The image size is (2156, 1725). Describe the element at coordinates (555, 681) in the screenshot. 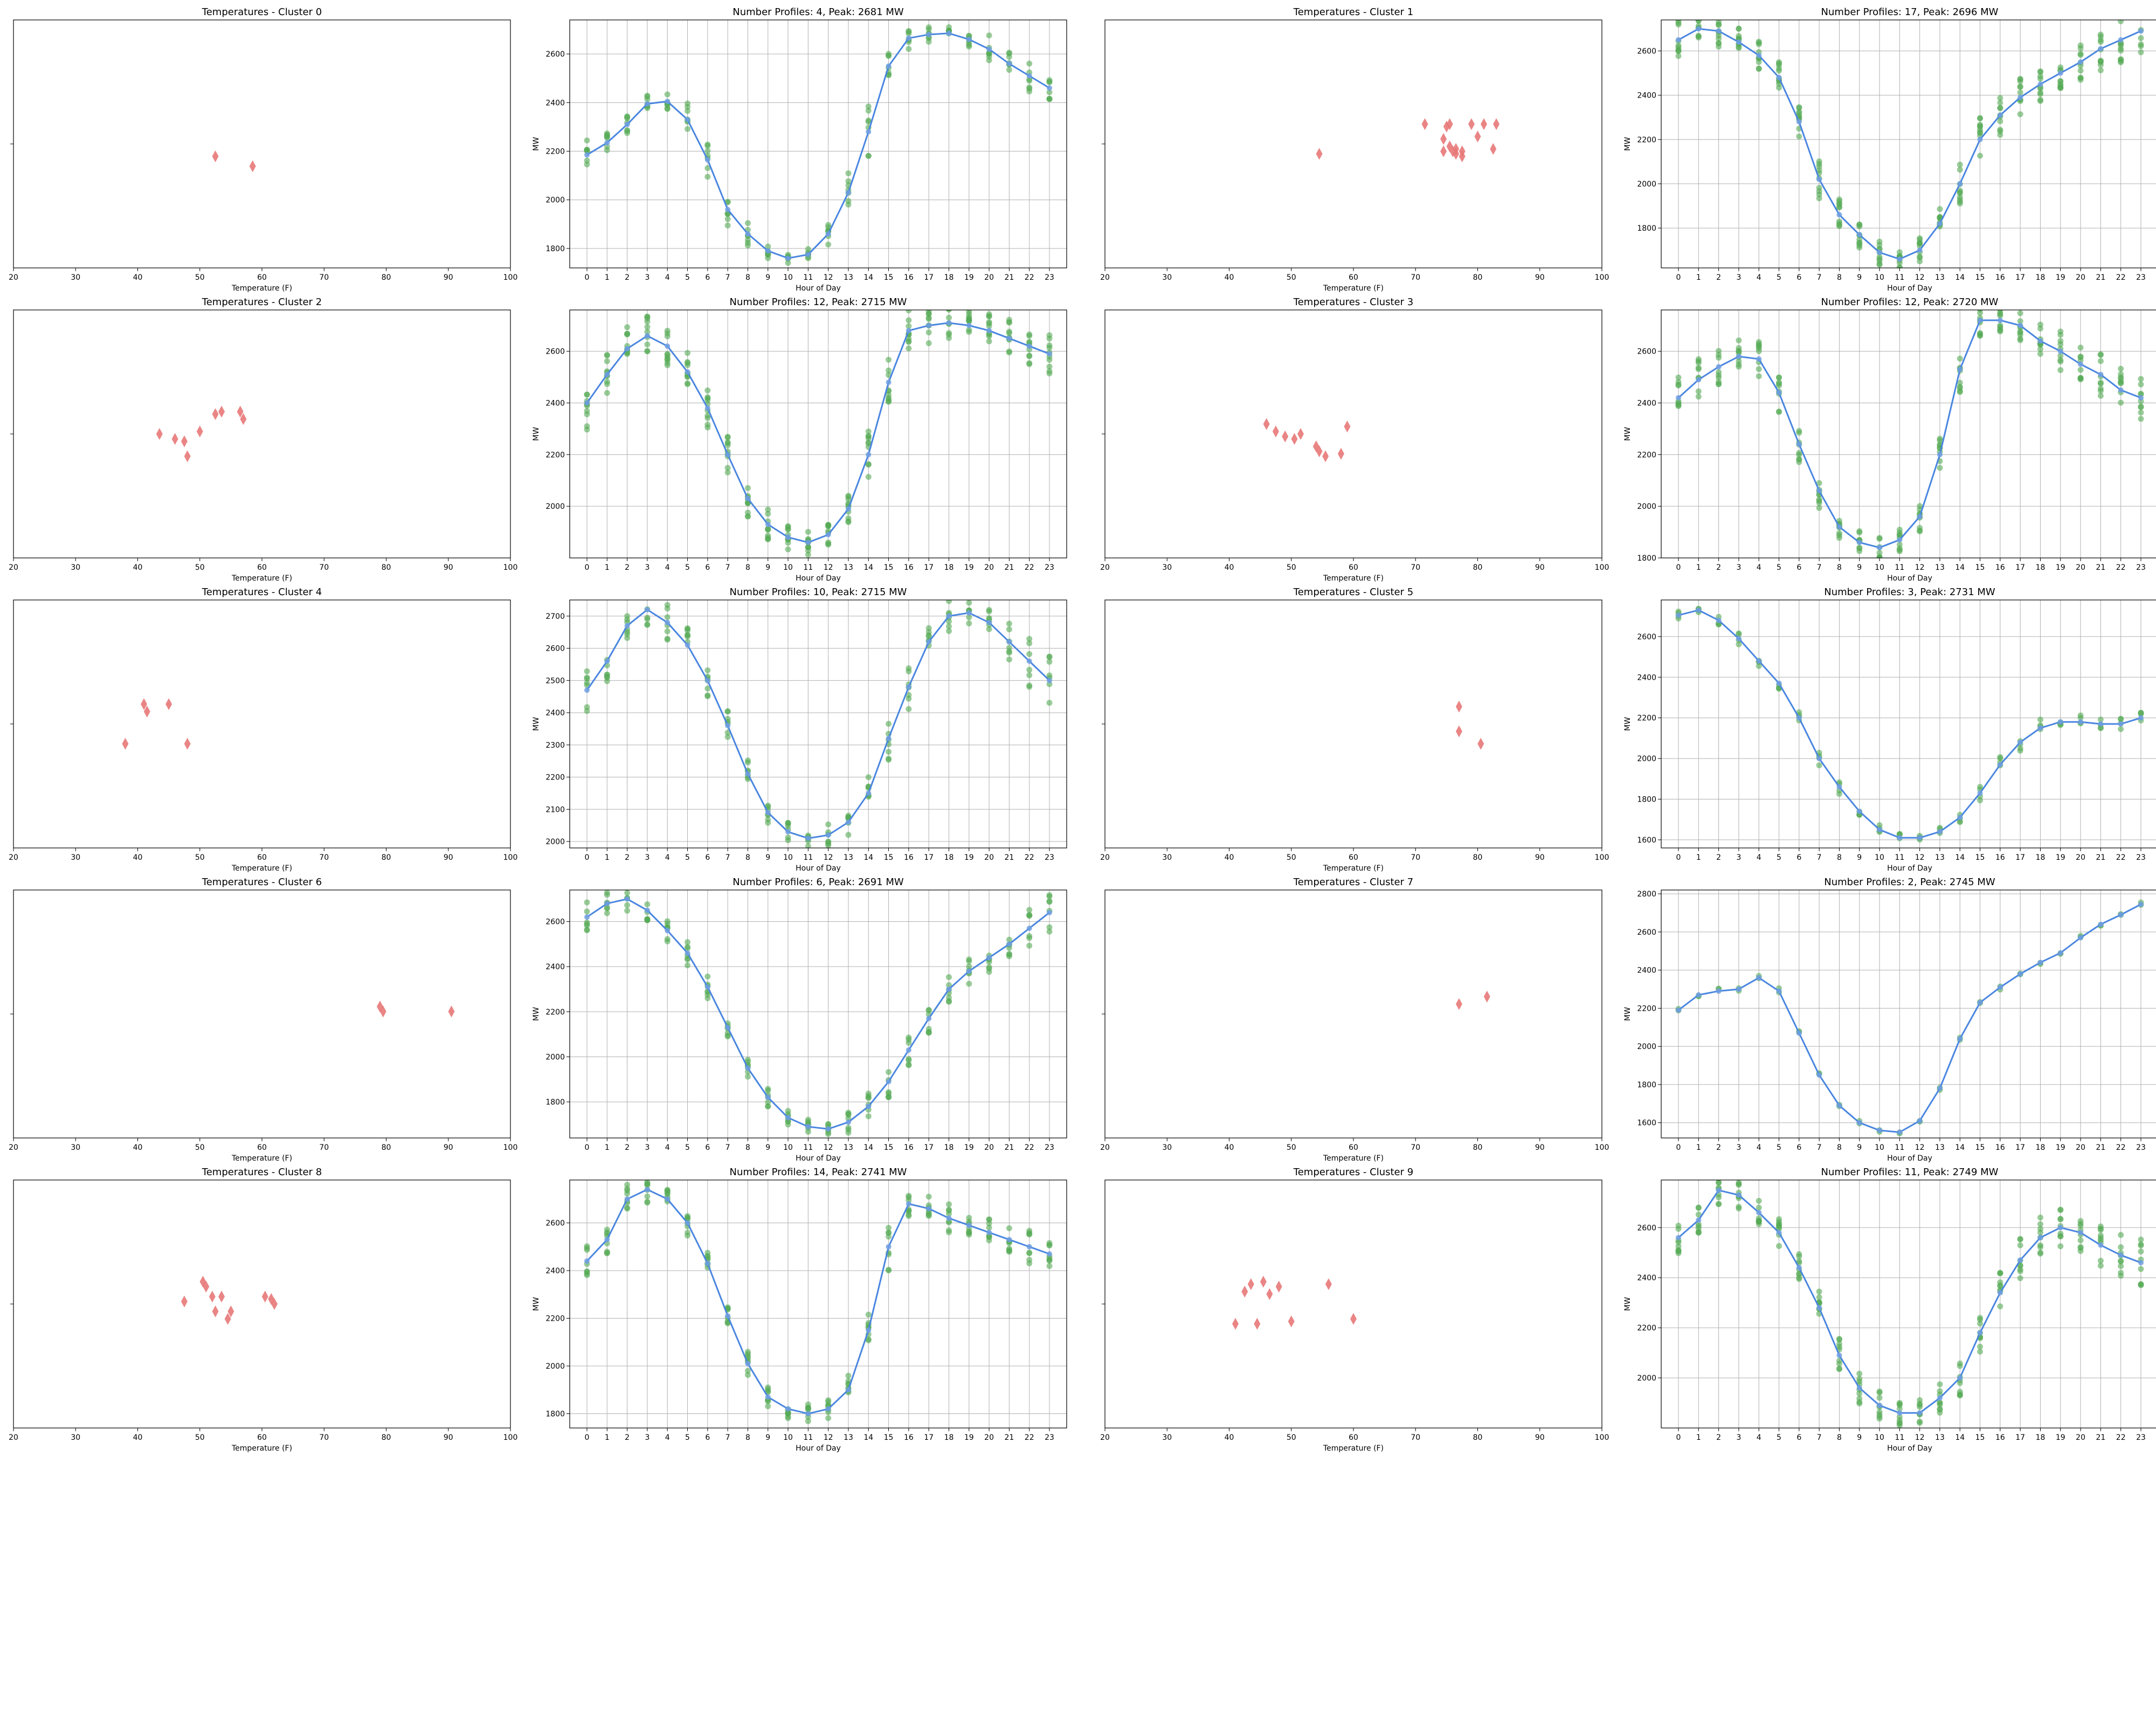

I see `y-tick-label: 2500` at that location.